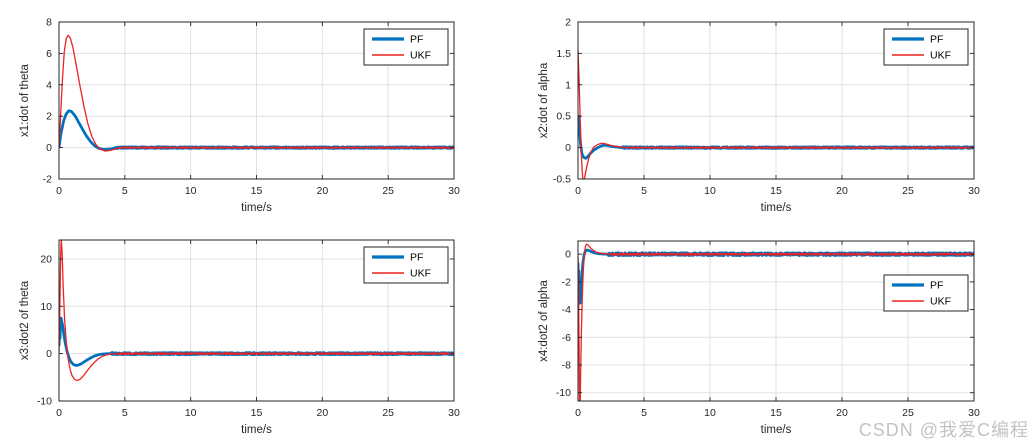  I want to click on y-tick-label: 0.5, so click(563, 117).